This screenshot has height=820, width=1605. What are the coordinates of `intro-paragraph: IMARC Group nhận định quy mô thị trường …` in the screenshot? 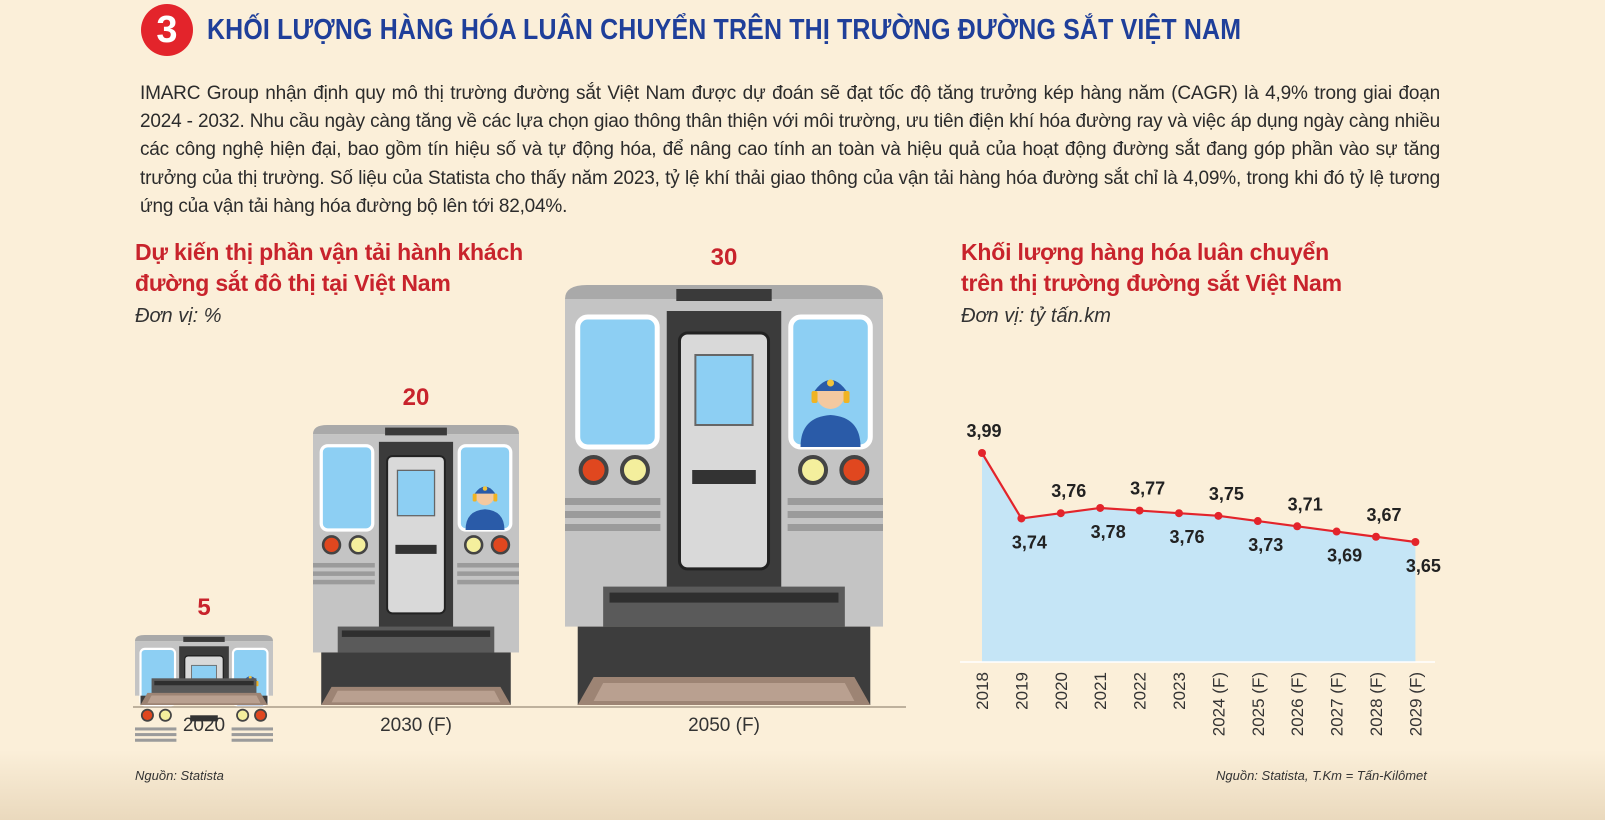 It's located at (790, 150).